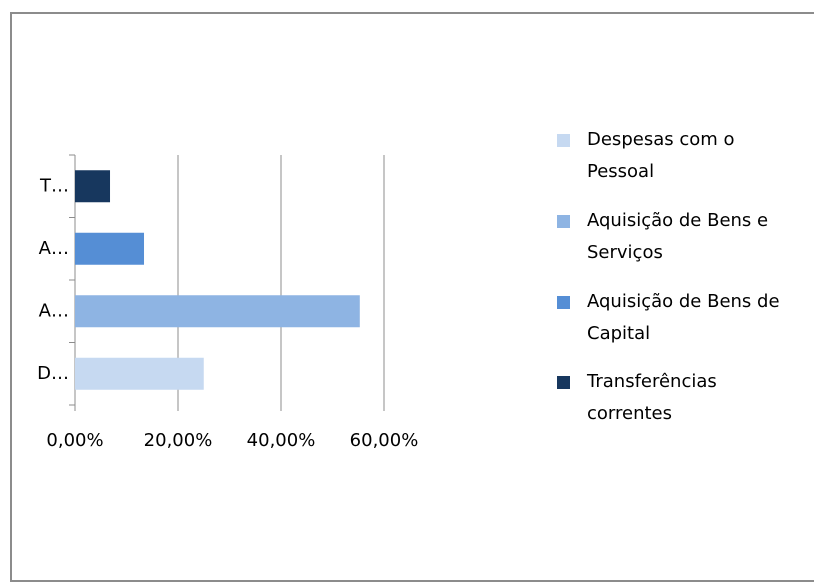 The height and width of the screenshot is (582, 814). What do you see at coordinates (652, 397) in the screenshot?
I see `legend-label: Transferências correntes` at bounding box center [652, 397].